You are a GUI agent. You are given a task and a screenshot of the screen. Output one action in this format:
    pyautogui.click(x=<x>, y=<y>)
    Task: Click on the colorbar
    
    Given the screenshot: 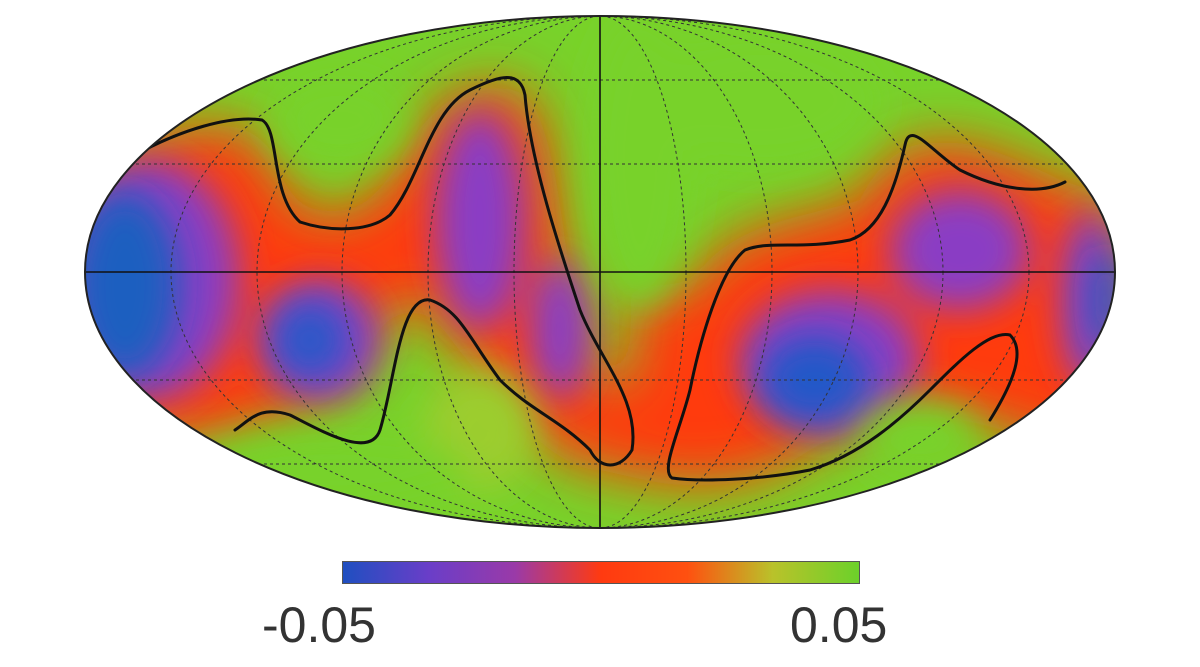 What is the action you would take?
    pyautogui.click(x=601, y=572)
    